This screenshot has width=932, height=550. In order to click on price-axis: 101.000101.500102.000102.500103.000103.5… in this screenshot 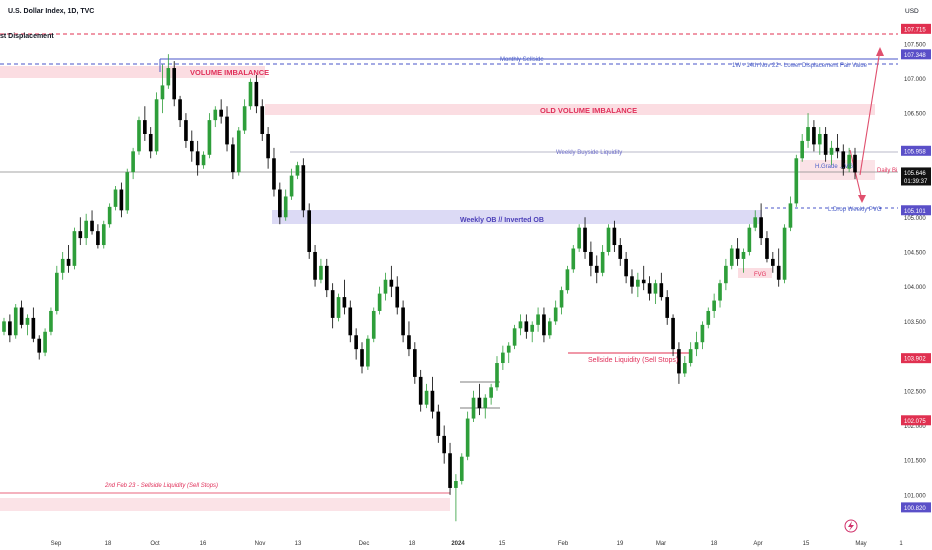, I will do `click(915, 278)`.